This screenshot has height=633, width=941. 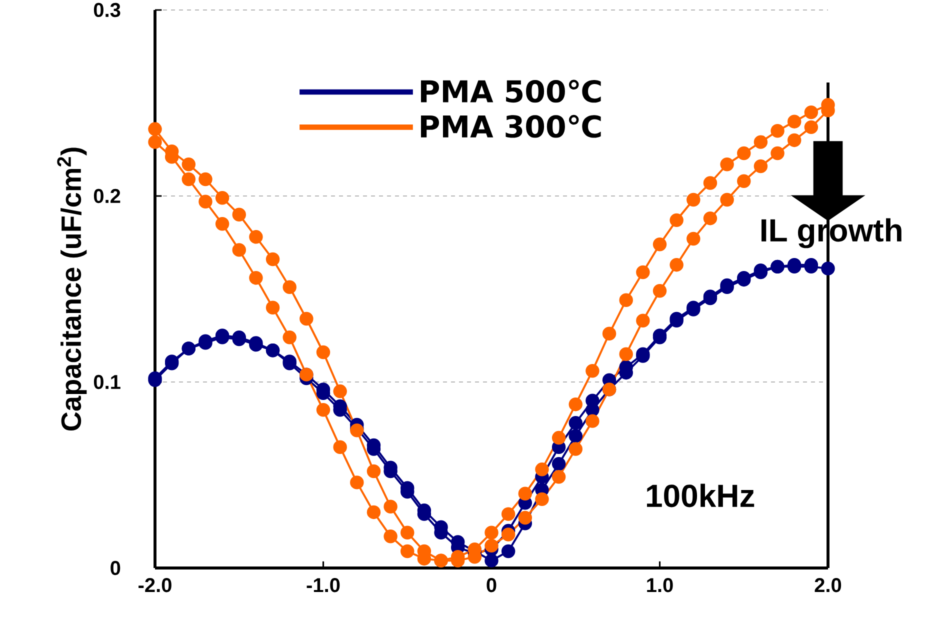 What do you see at coordinates (828, 585) in the screenshot?
I see `x-tick-label: 2.0` at bounding box center [828, 585].